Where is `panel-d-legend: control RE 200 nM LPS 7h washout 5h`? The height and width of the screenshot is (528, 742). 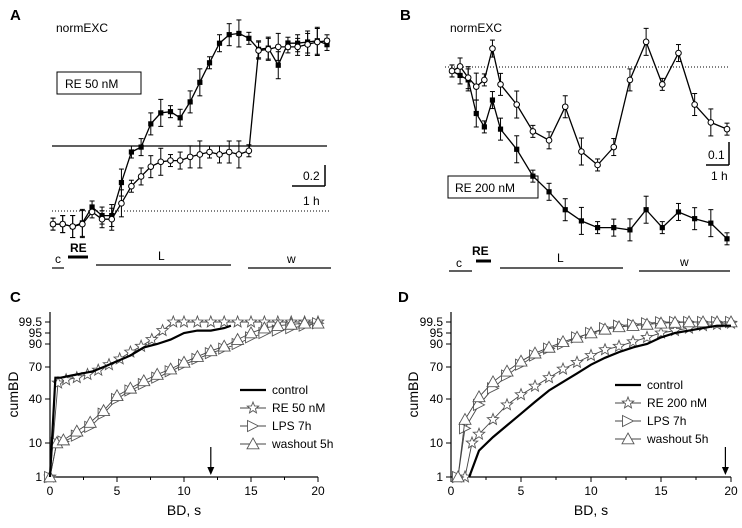
panel-d-legend: control RE 200 nM LPS 7h washout 5h is located at coordinates (661, 412).